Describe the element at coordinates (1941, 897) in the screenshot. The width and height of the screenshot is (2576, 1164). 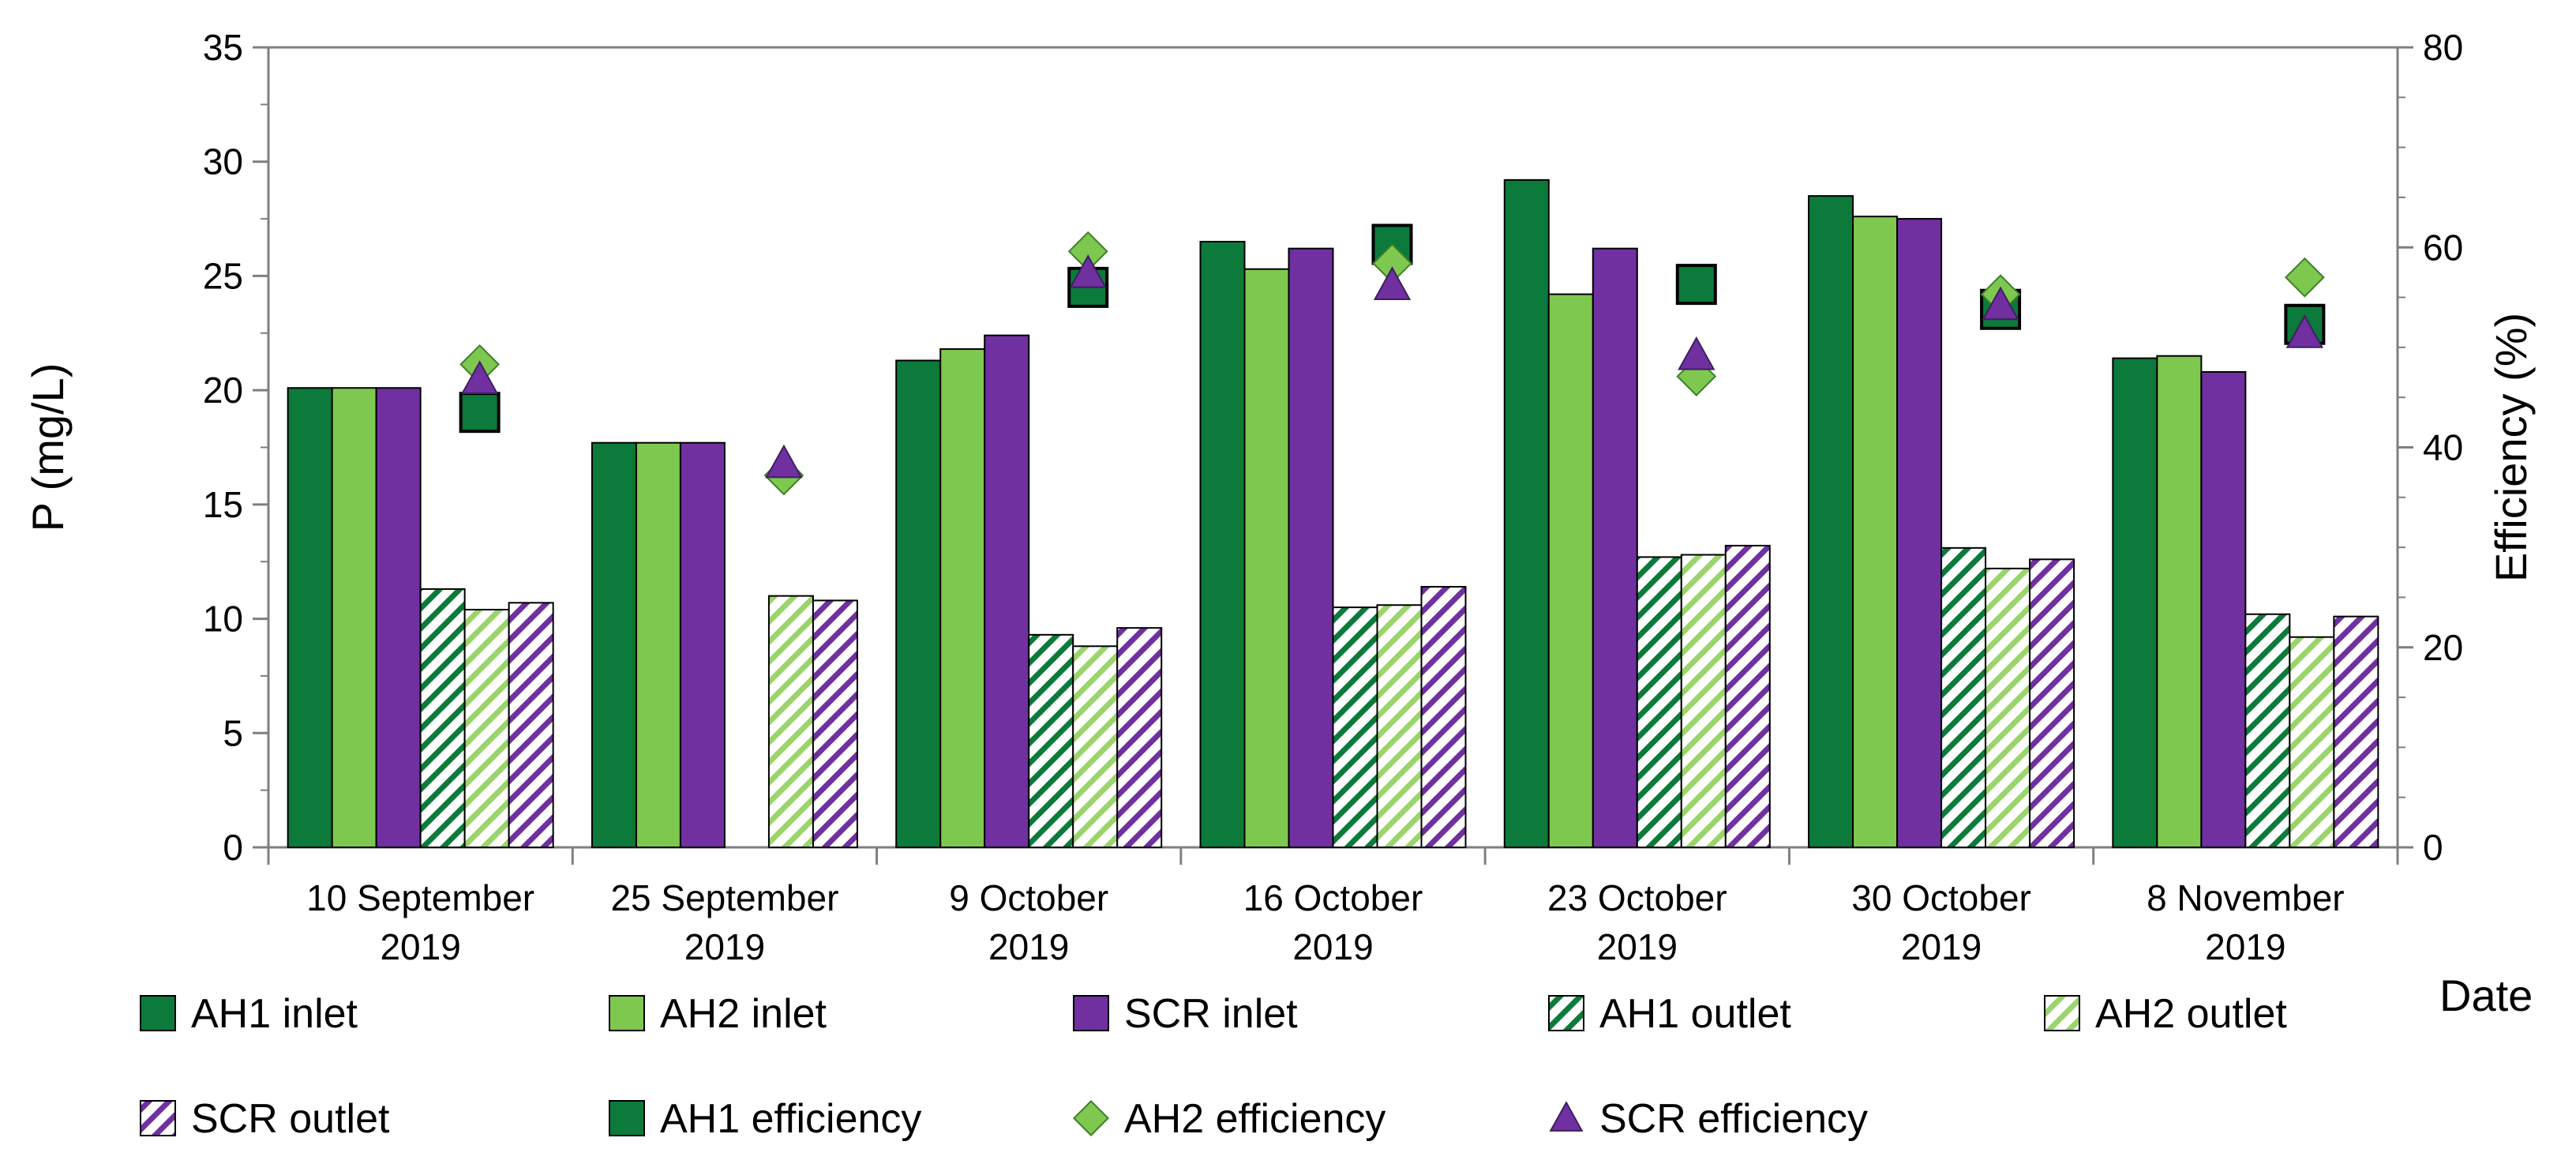
I see `x-tick-label: 30 October` at that location.